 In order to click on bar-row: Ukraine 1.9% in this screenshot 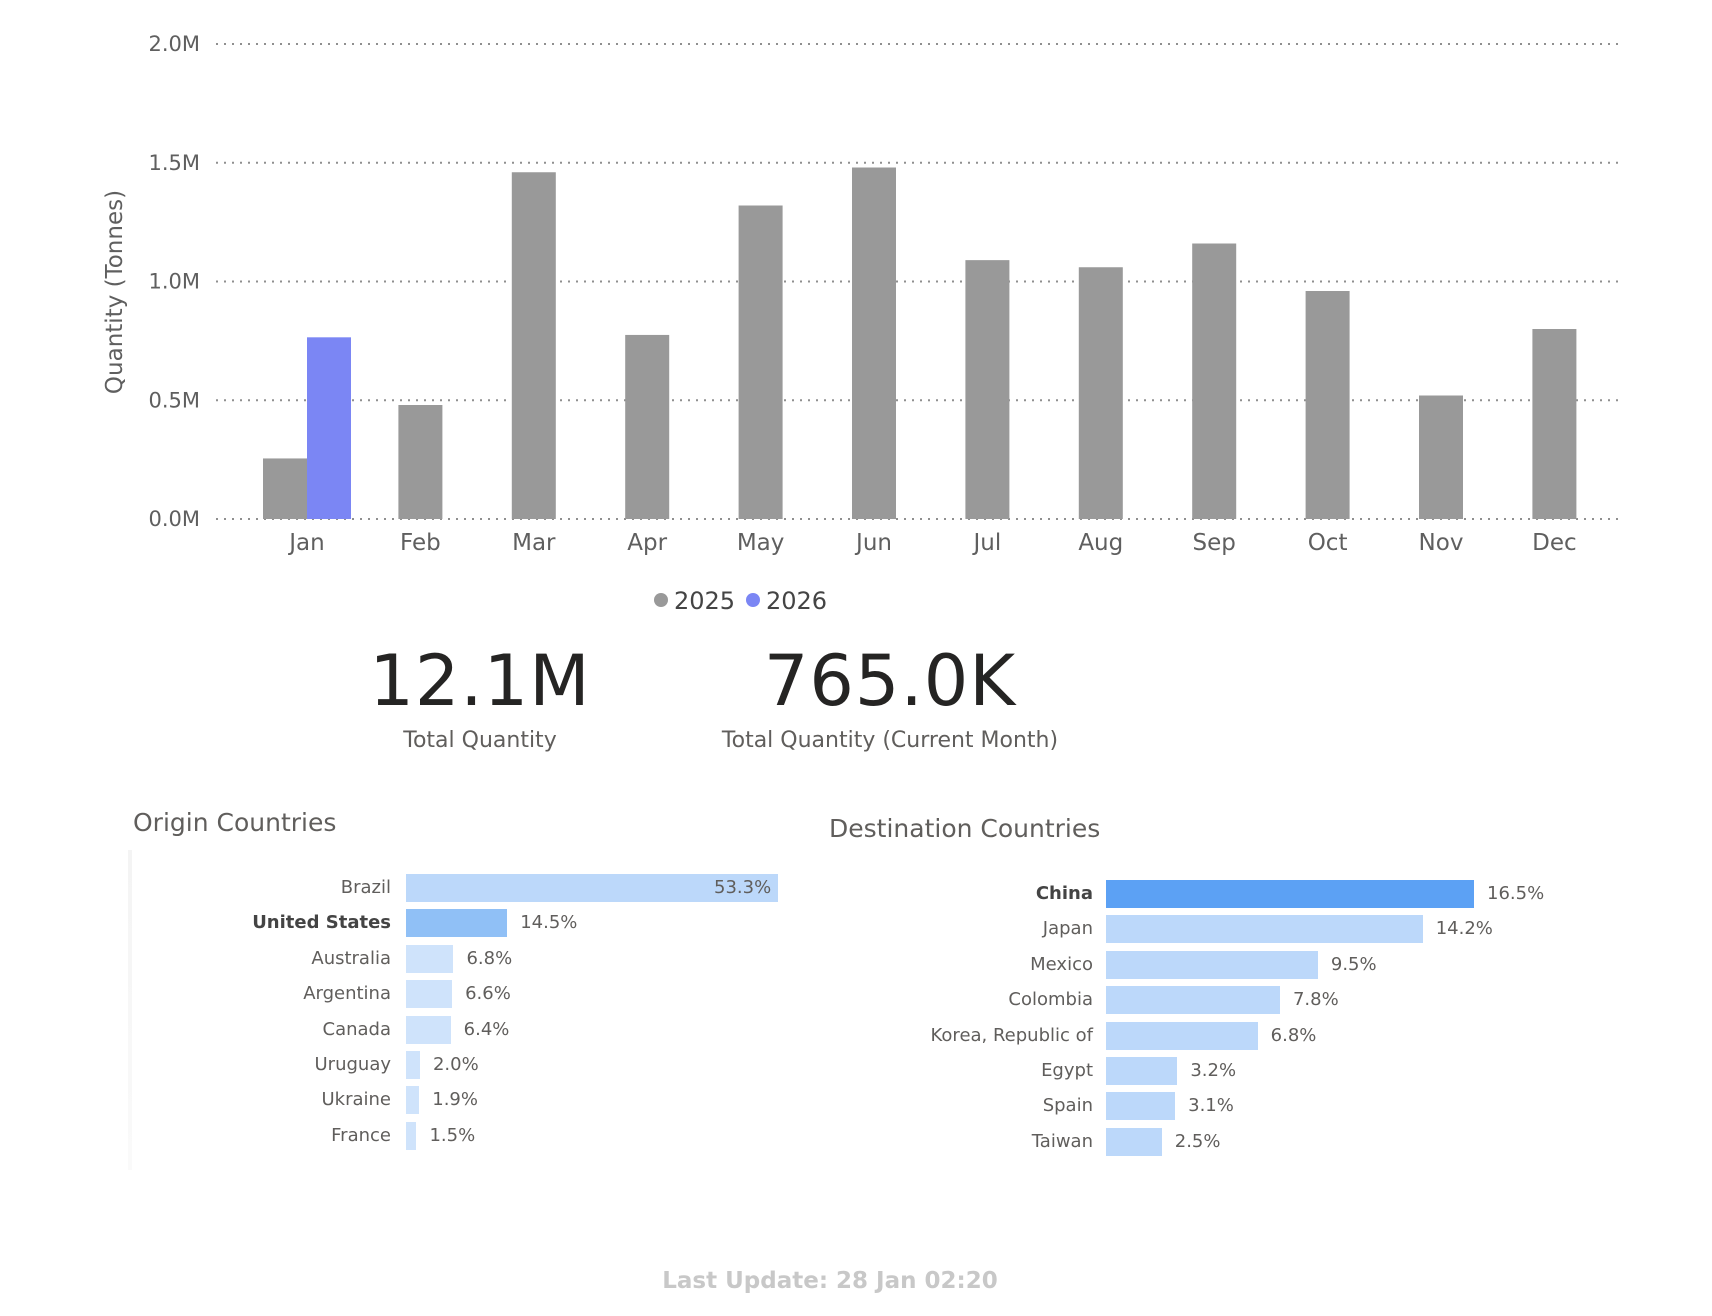, I will do `click(430, 1100)`.